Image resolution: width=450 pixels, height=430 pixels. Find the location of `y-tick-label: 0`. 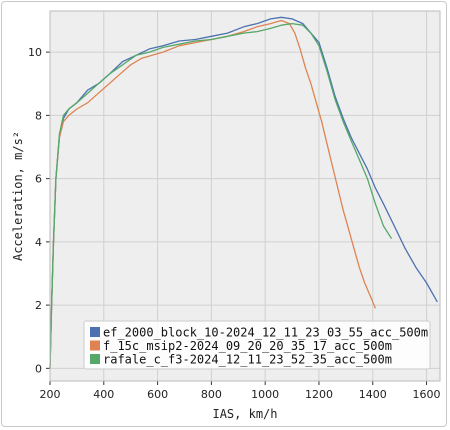

y-tick-label: 0 is located at coordinates (38, 368).